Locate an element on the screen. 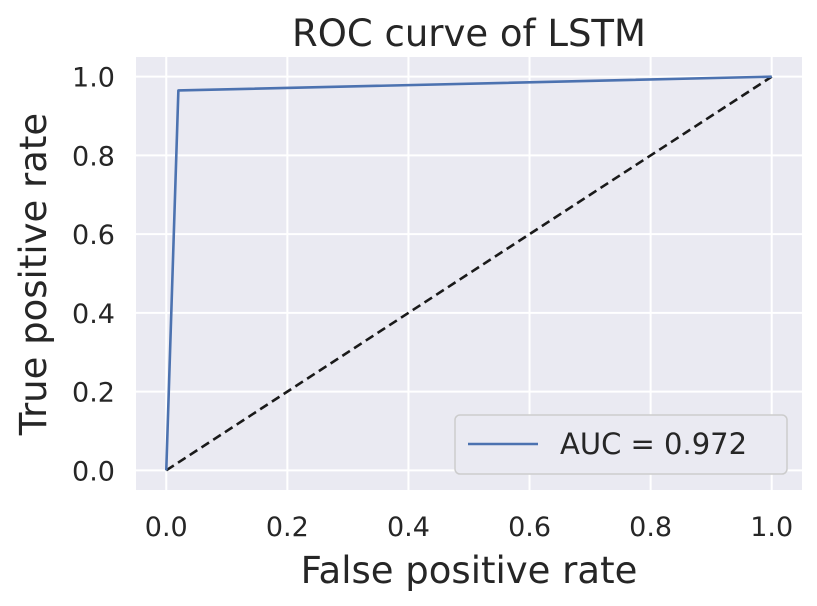  y-tick-label: 0.0 is located at coordinates (93, 471).